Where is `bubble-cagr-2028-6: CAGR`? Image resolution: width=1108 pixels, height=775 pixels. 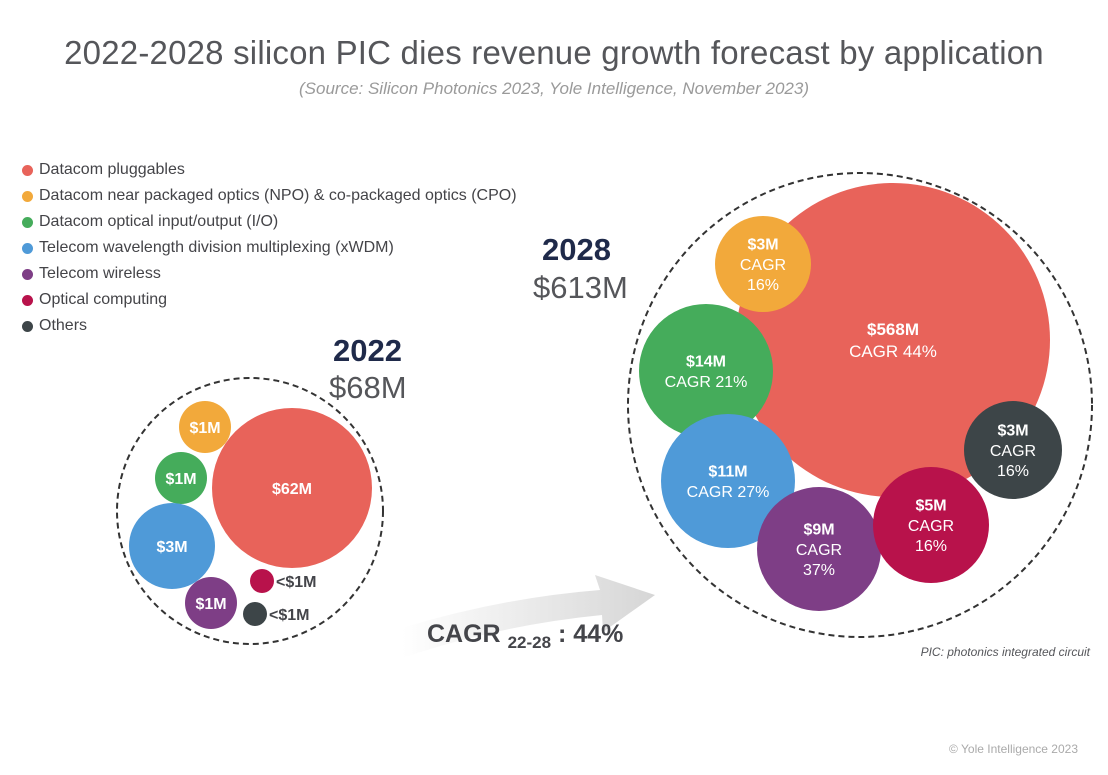 bubble-cagr-2028-6: CAGR is located at coordinates (1013, 451).